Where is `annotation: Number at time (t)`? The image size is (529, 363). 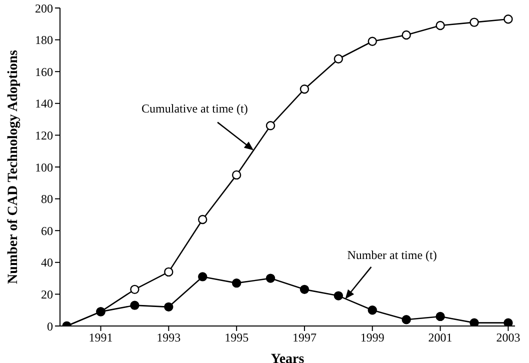
annotation: Number at time (t) is located at coordinates (392, 255).